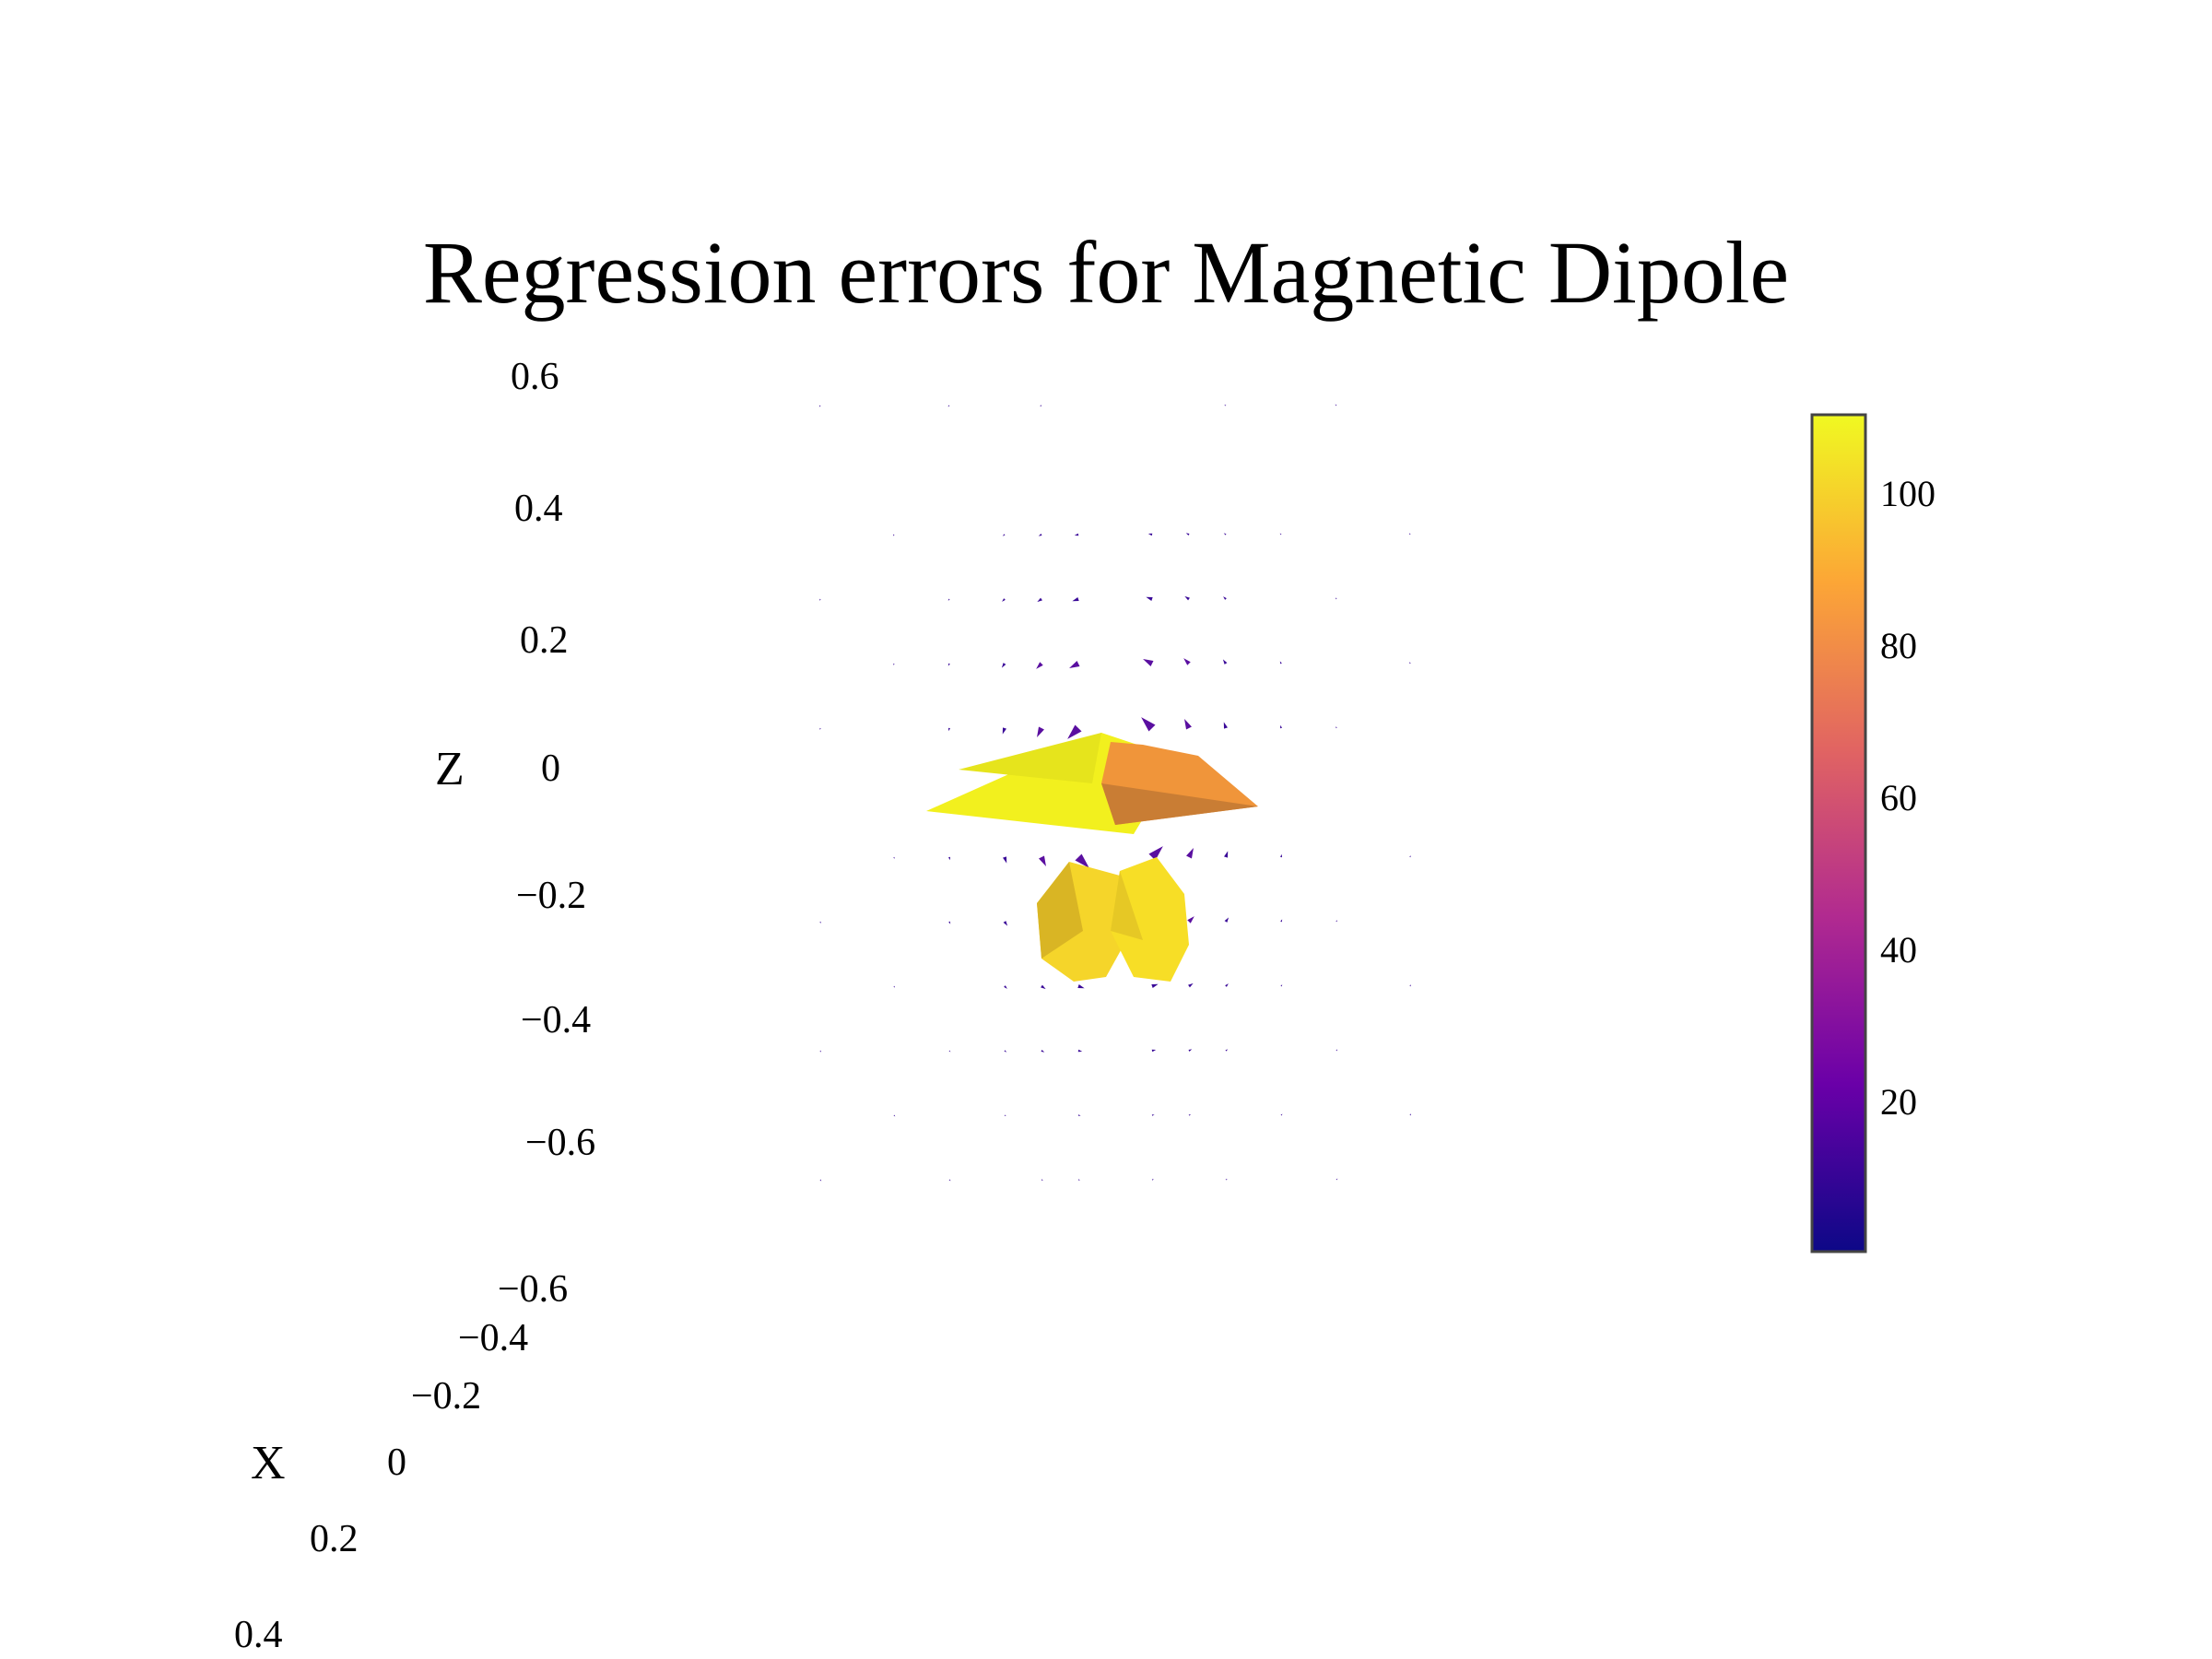 Image resolution: width=2212 pixels, height=1659 pixels. Describe the element at coordinates (544, 640) in the screenshot. I see `z-tick-2: 0.2` at that location.